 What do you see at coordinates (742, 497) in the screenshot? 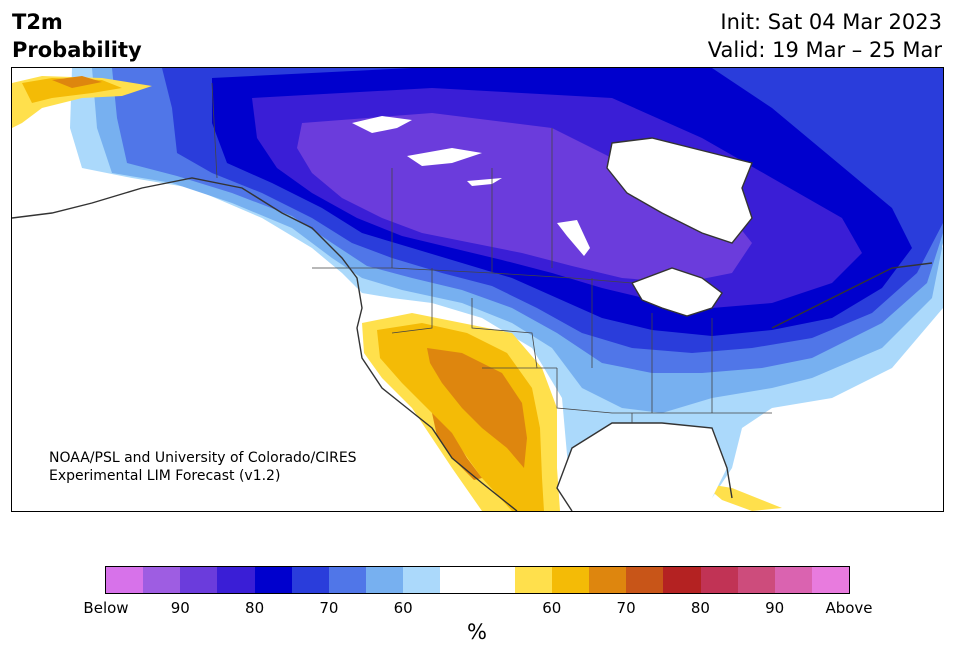
I see `cuba-above-region` at bounding box center [742, 497].